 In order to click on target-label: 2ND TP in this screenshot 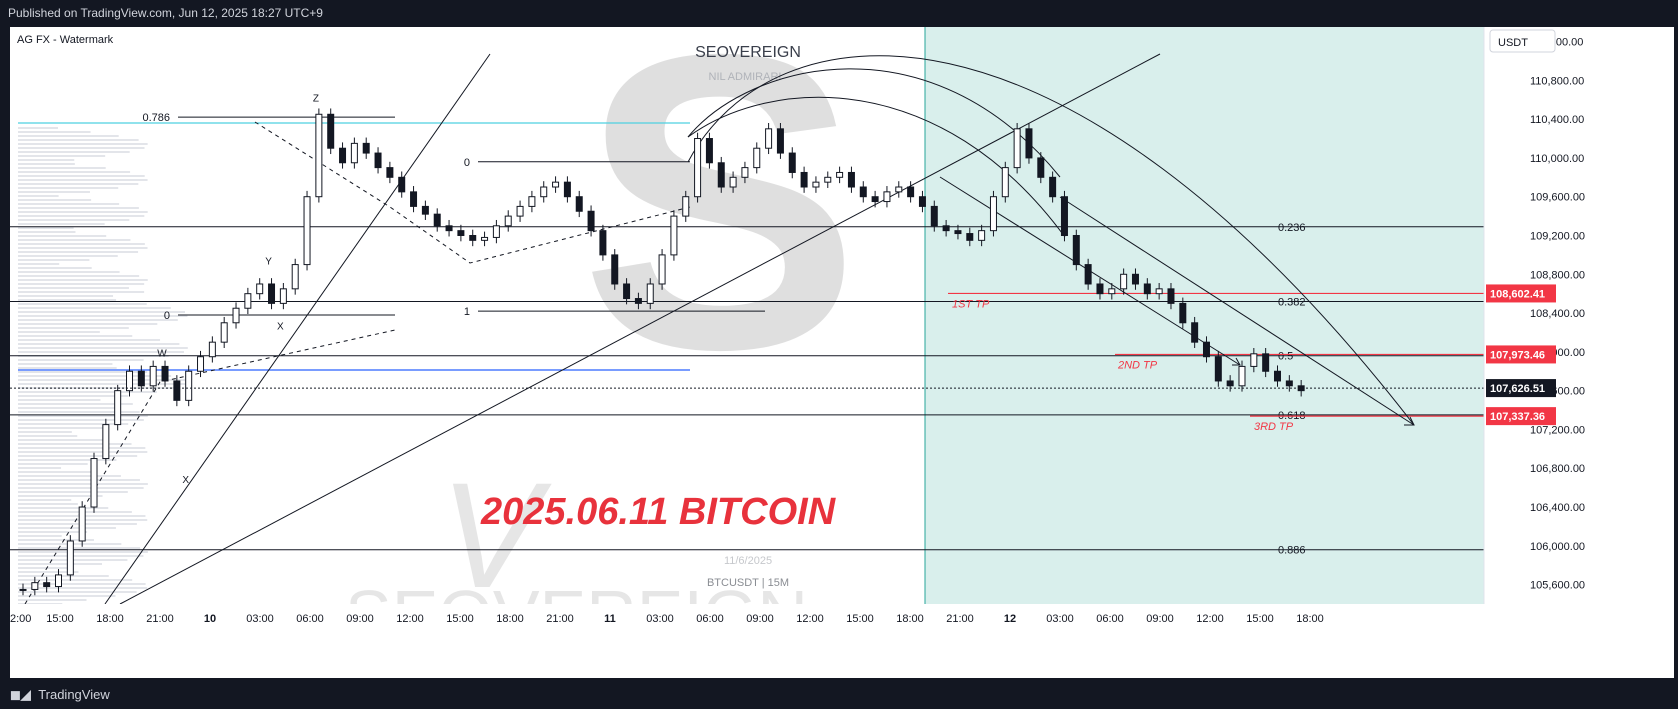, I will do `click(1137, 365)`.